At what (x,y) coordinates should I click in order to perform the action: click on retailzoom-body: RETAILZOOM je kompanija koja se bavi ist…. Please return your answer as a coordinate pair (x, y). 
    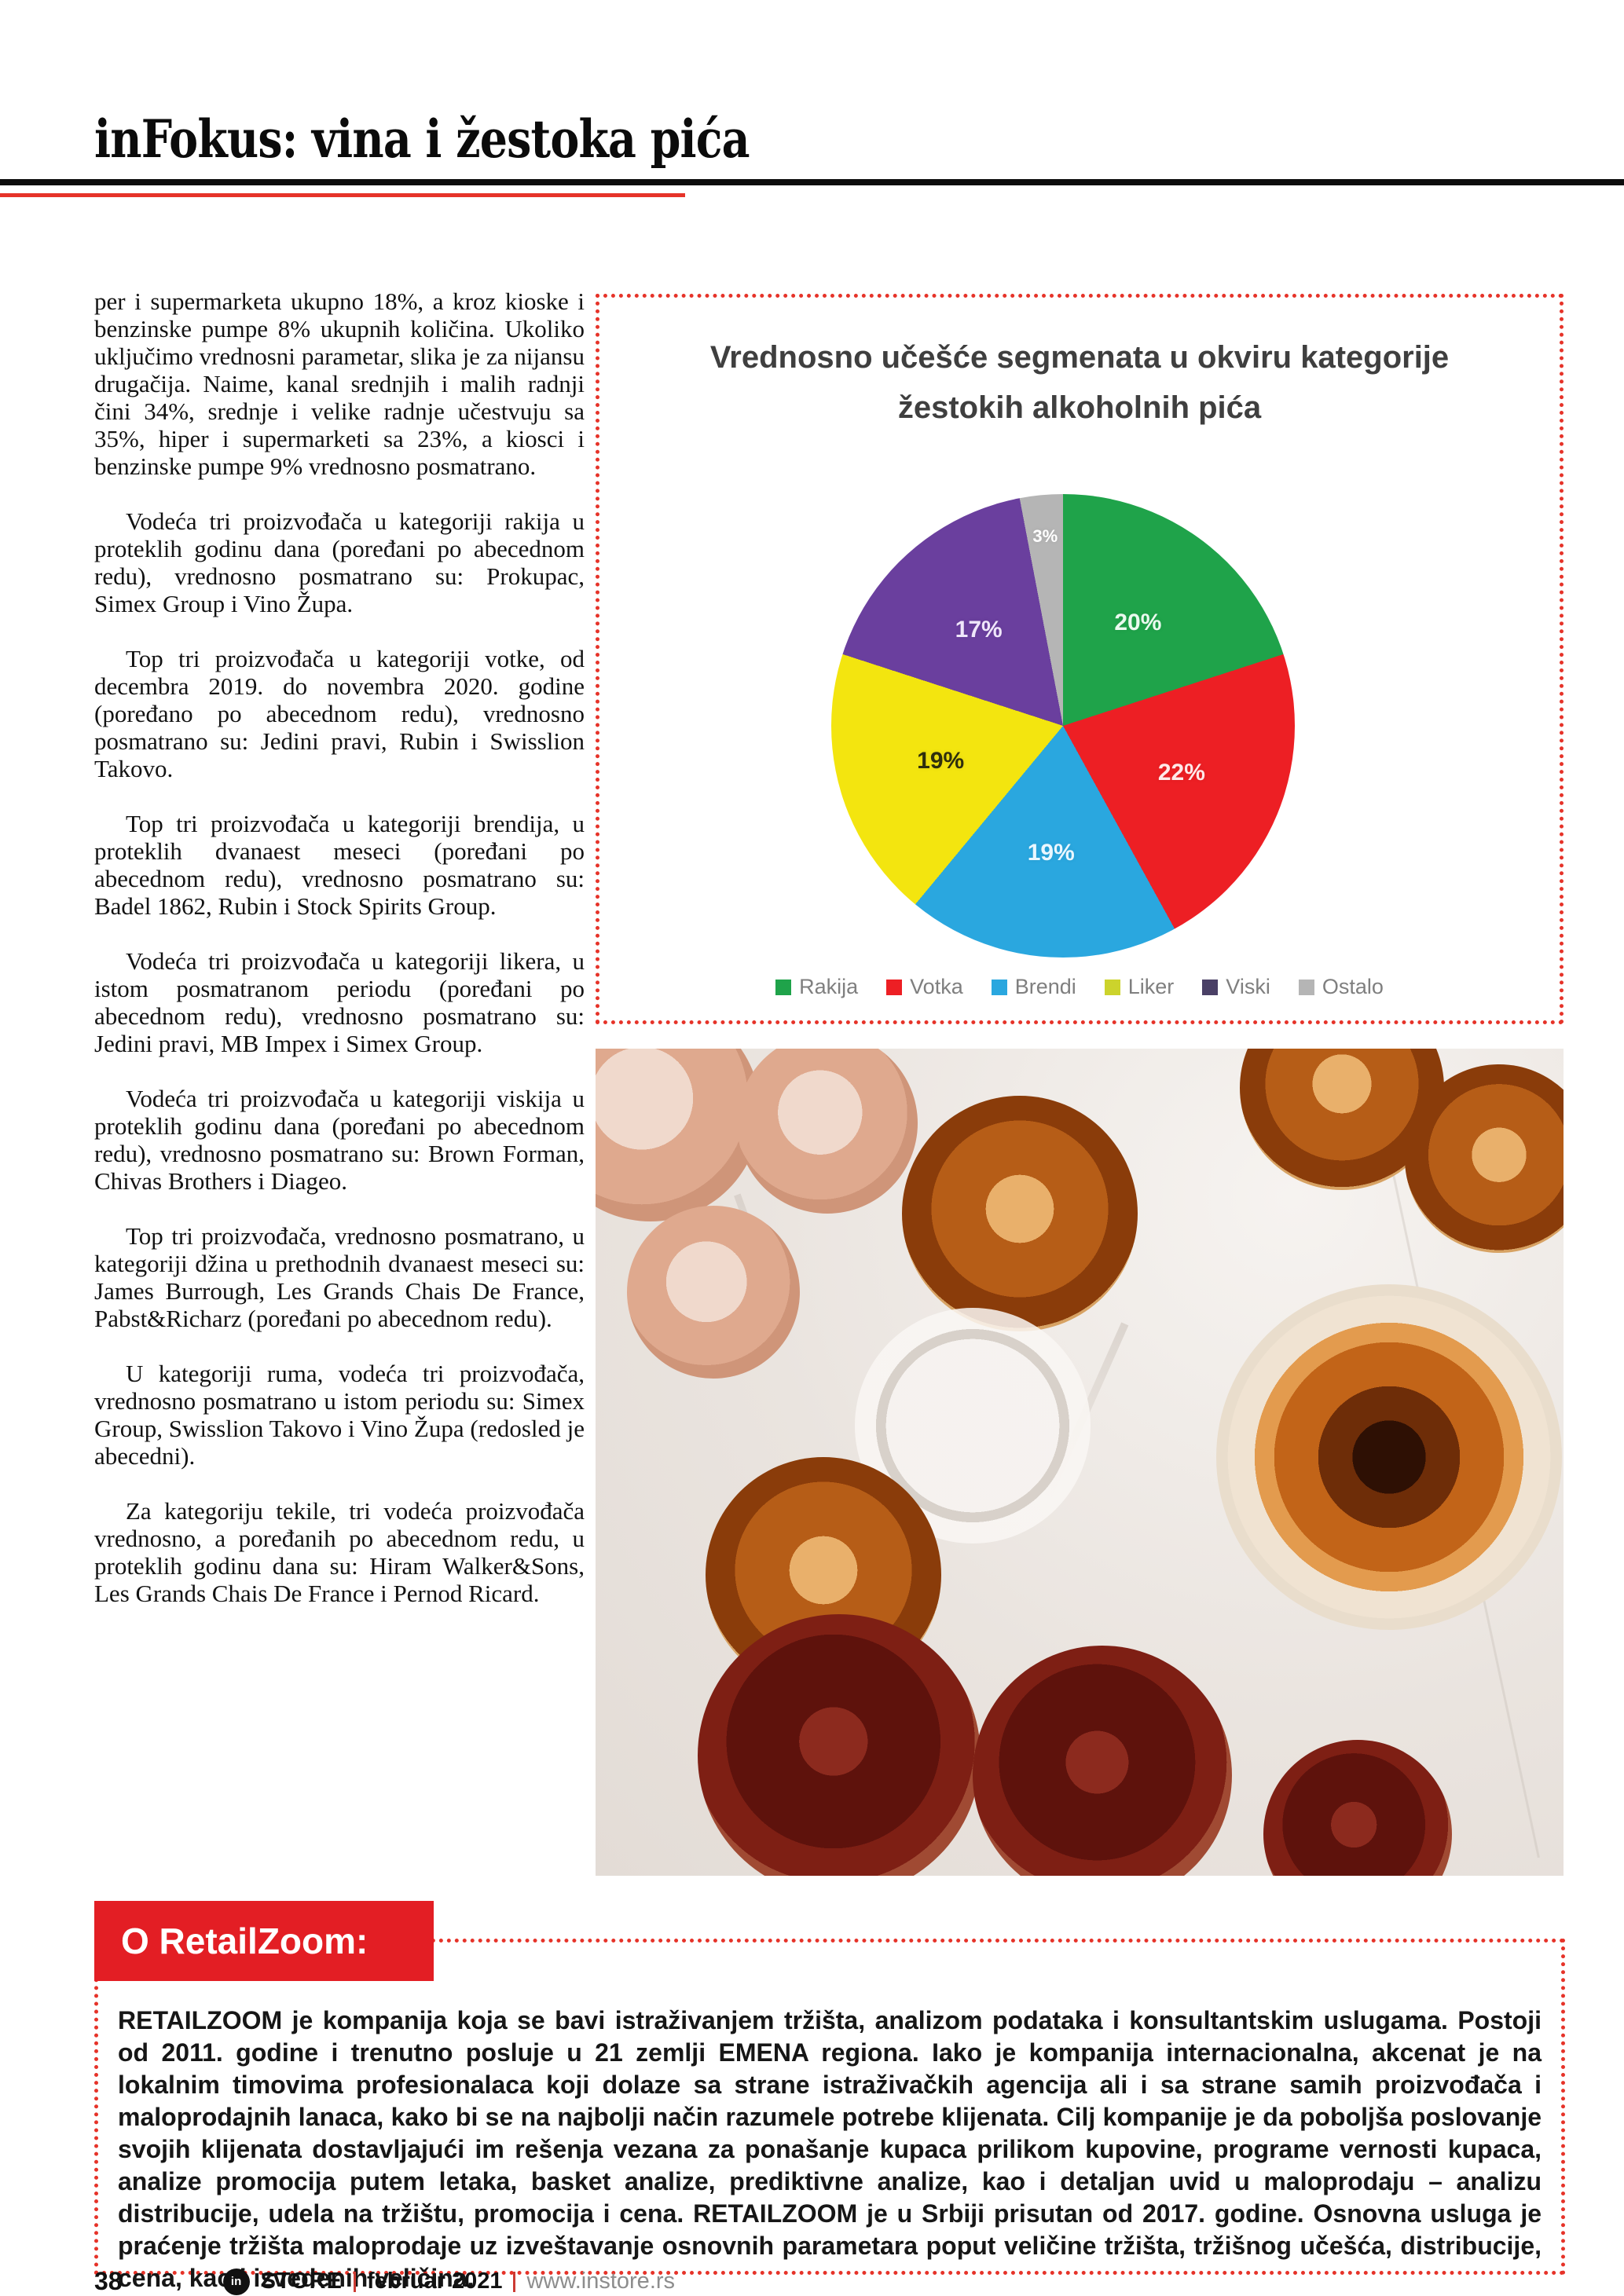
    Looking at the image, I should click on (830, 2149).